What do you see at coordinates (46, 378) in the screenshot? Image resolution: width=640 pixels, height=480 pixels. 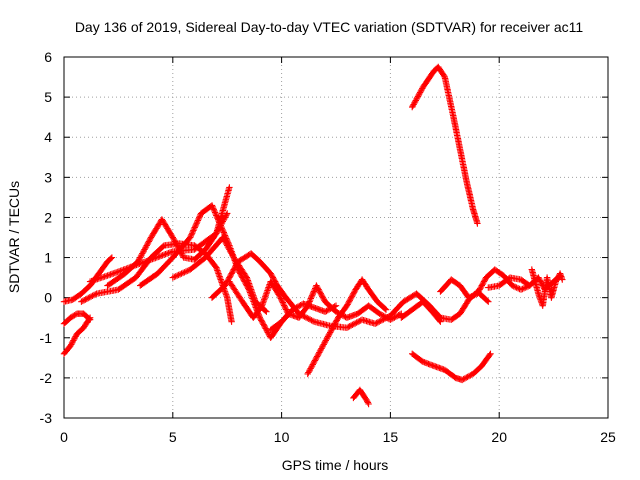 I see `y-tick-label: -2` at bounding box center [46, 378].